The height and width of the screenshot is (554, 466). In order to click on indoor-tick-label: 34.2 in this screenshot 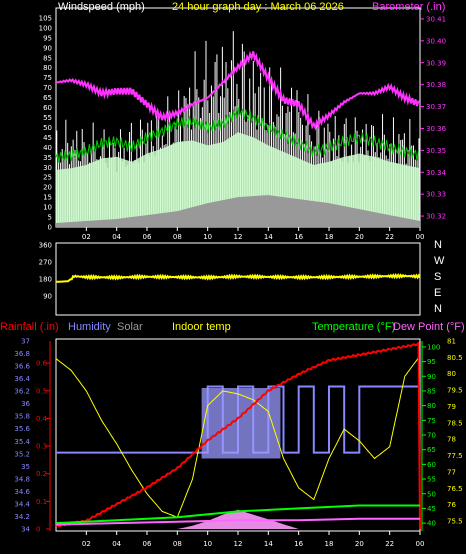, I will do `click(22, 517)`.